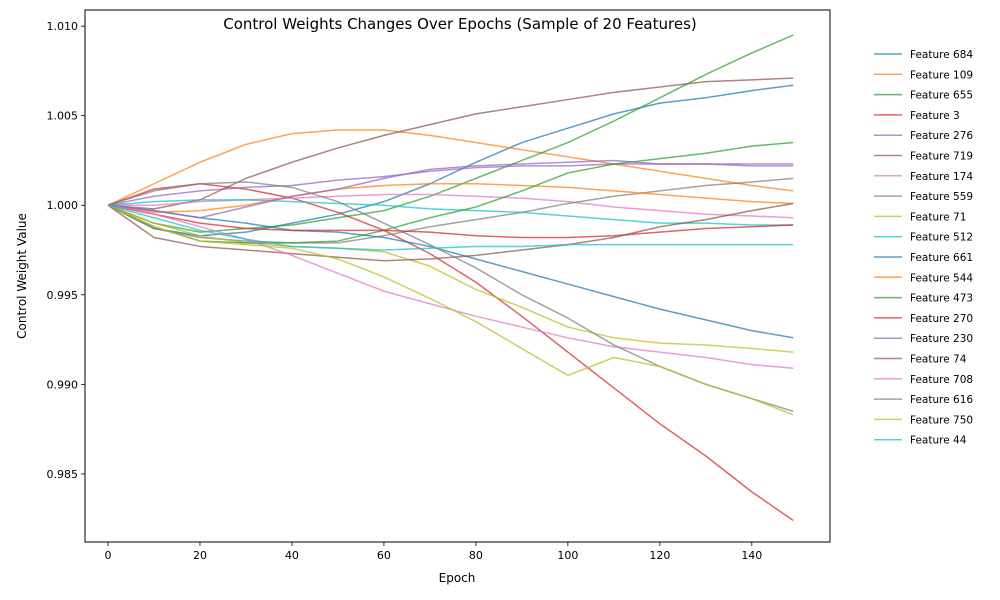 Image resolution: width=1000 pixels, height=600 pixels. I want to click on legend-label-feature-559: Feature 559, so click(941, 197).